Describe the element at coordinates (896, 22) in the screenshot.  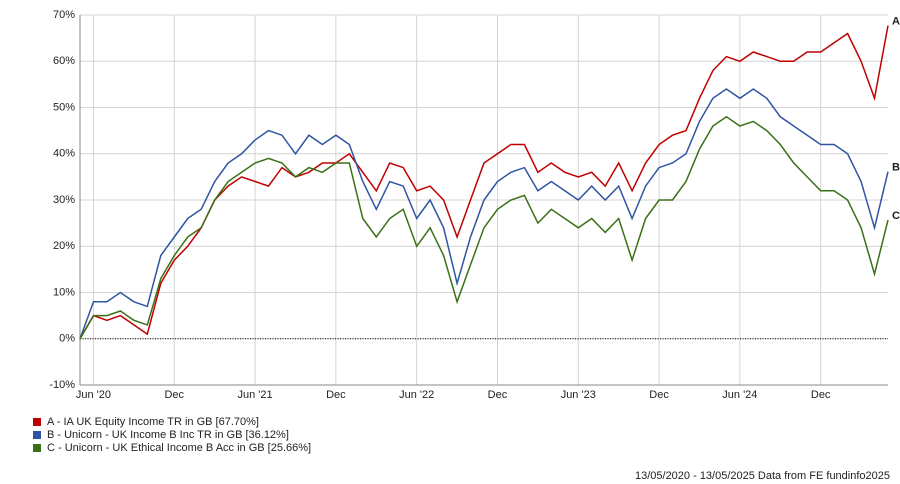
I see `end-label: A` at that location.